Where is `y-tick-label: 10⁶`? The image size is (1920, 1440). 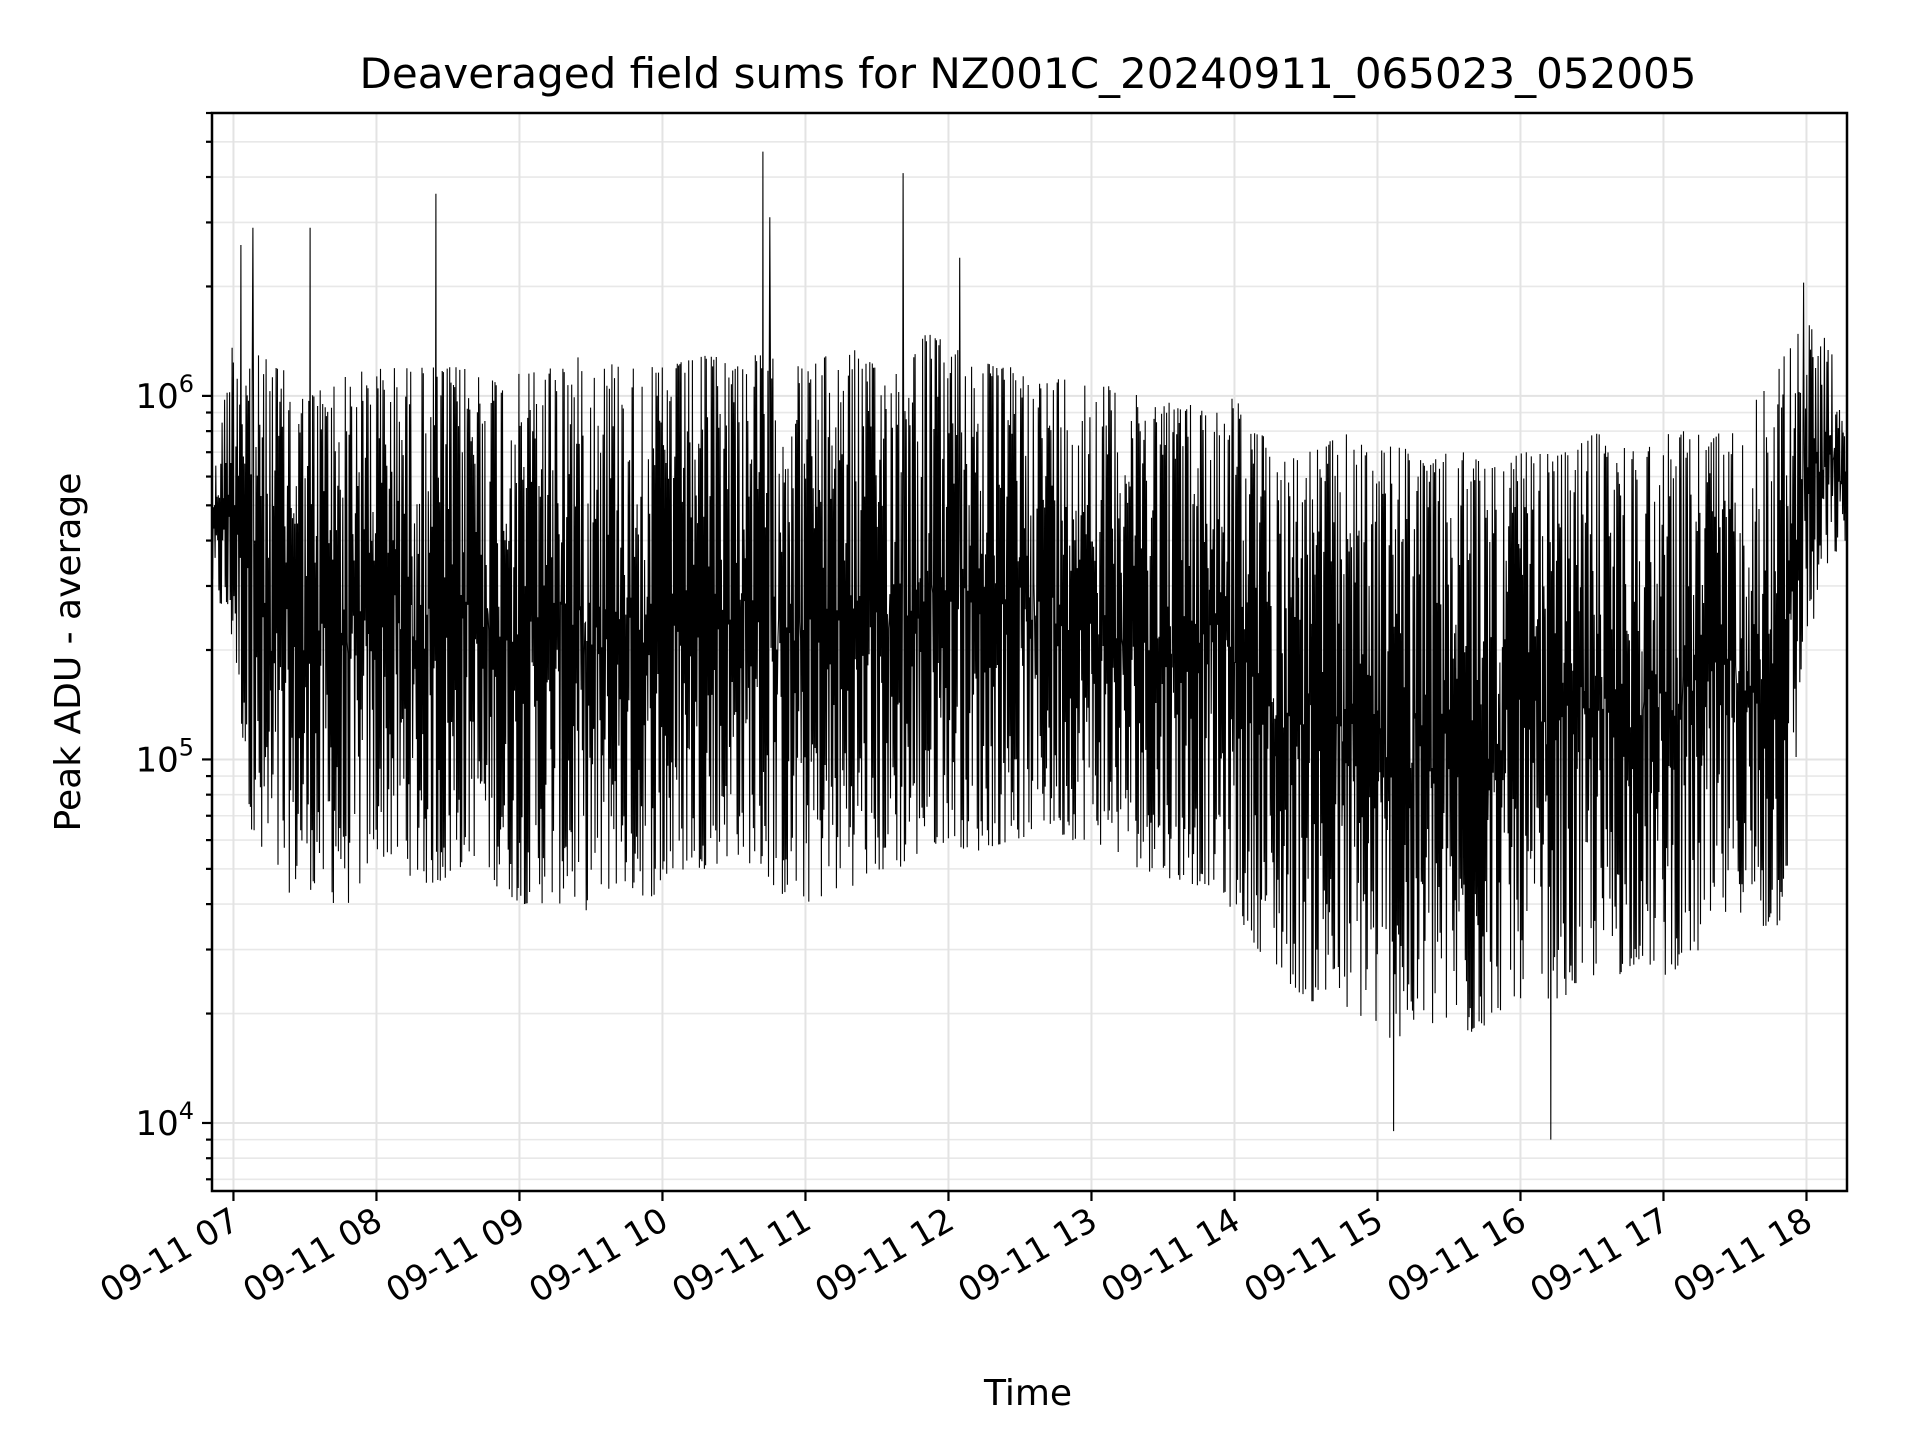 y-tick-label: 10⁶ is located at coordinates (164, 393).